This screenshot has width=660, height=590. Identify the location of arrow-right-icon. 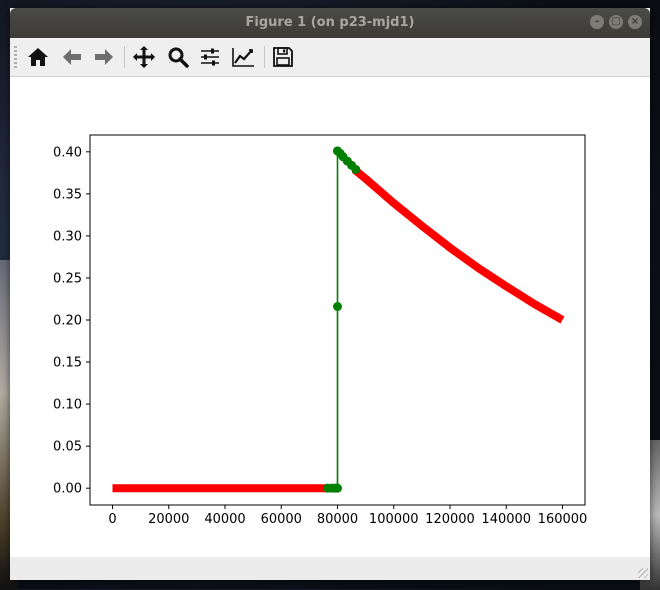
(104, 57).